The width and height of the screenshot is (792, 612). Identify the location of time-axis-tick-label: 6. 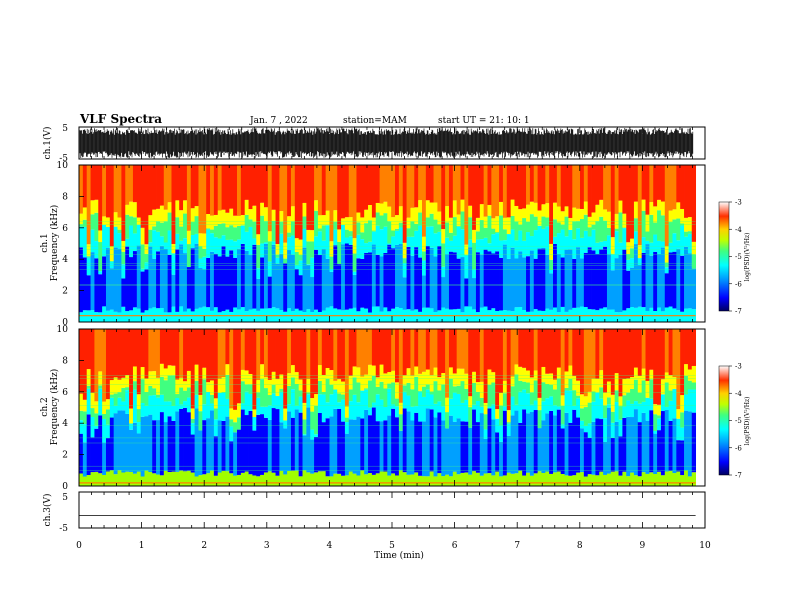
(455, 546).